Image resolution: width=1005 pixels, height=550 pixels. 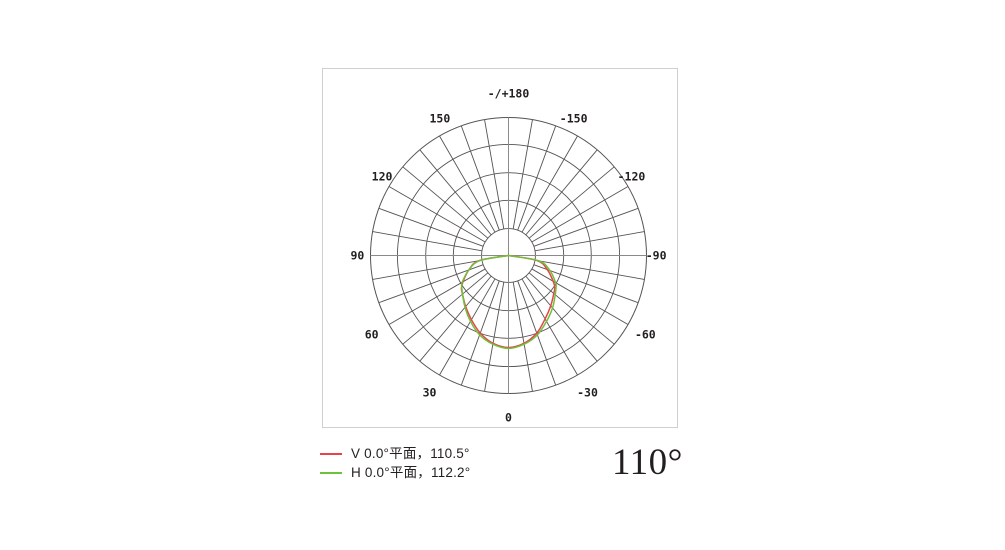 I want to click on angle-tick-label: 120, so click(x=382, y=177).